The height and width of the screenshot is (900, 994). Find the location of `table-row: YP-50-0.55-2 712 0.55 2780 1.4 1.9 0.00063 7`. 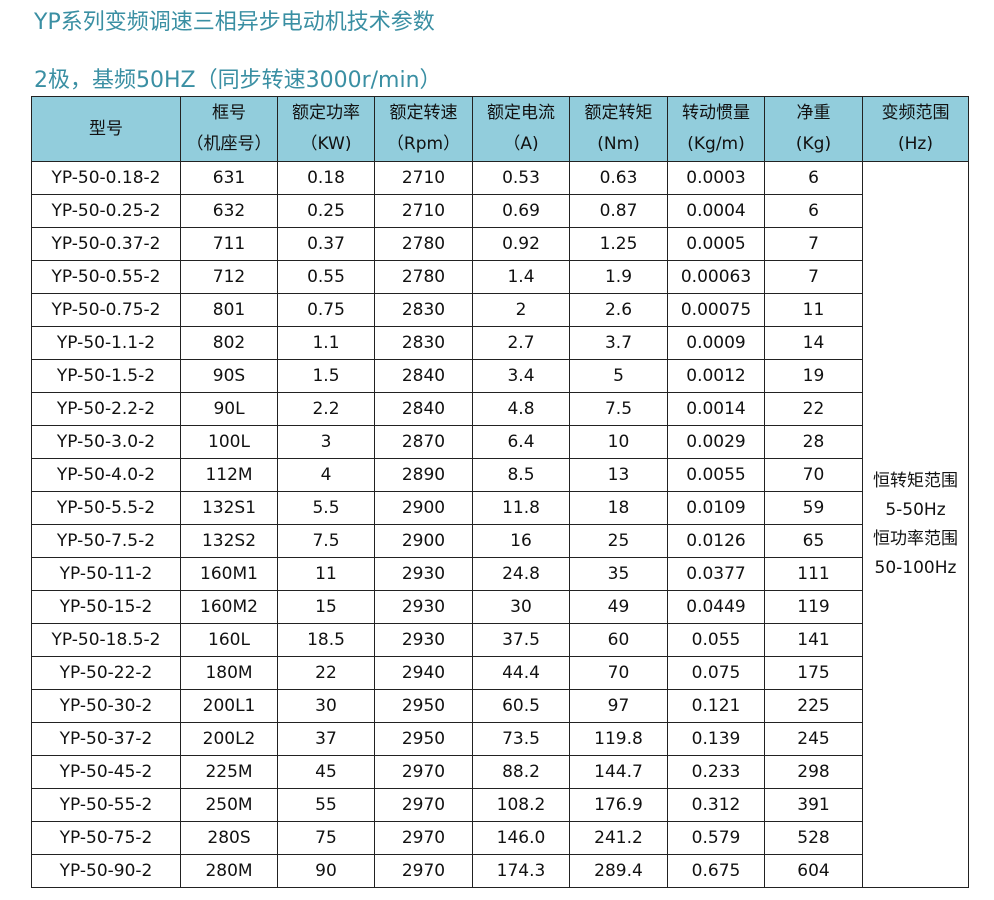

table-row: YP-50-0.55-2 712 0.55 2780 1.4 1.9 0.00063 7 is located at coordinates (500, 277).